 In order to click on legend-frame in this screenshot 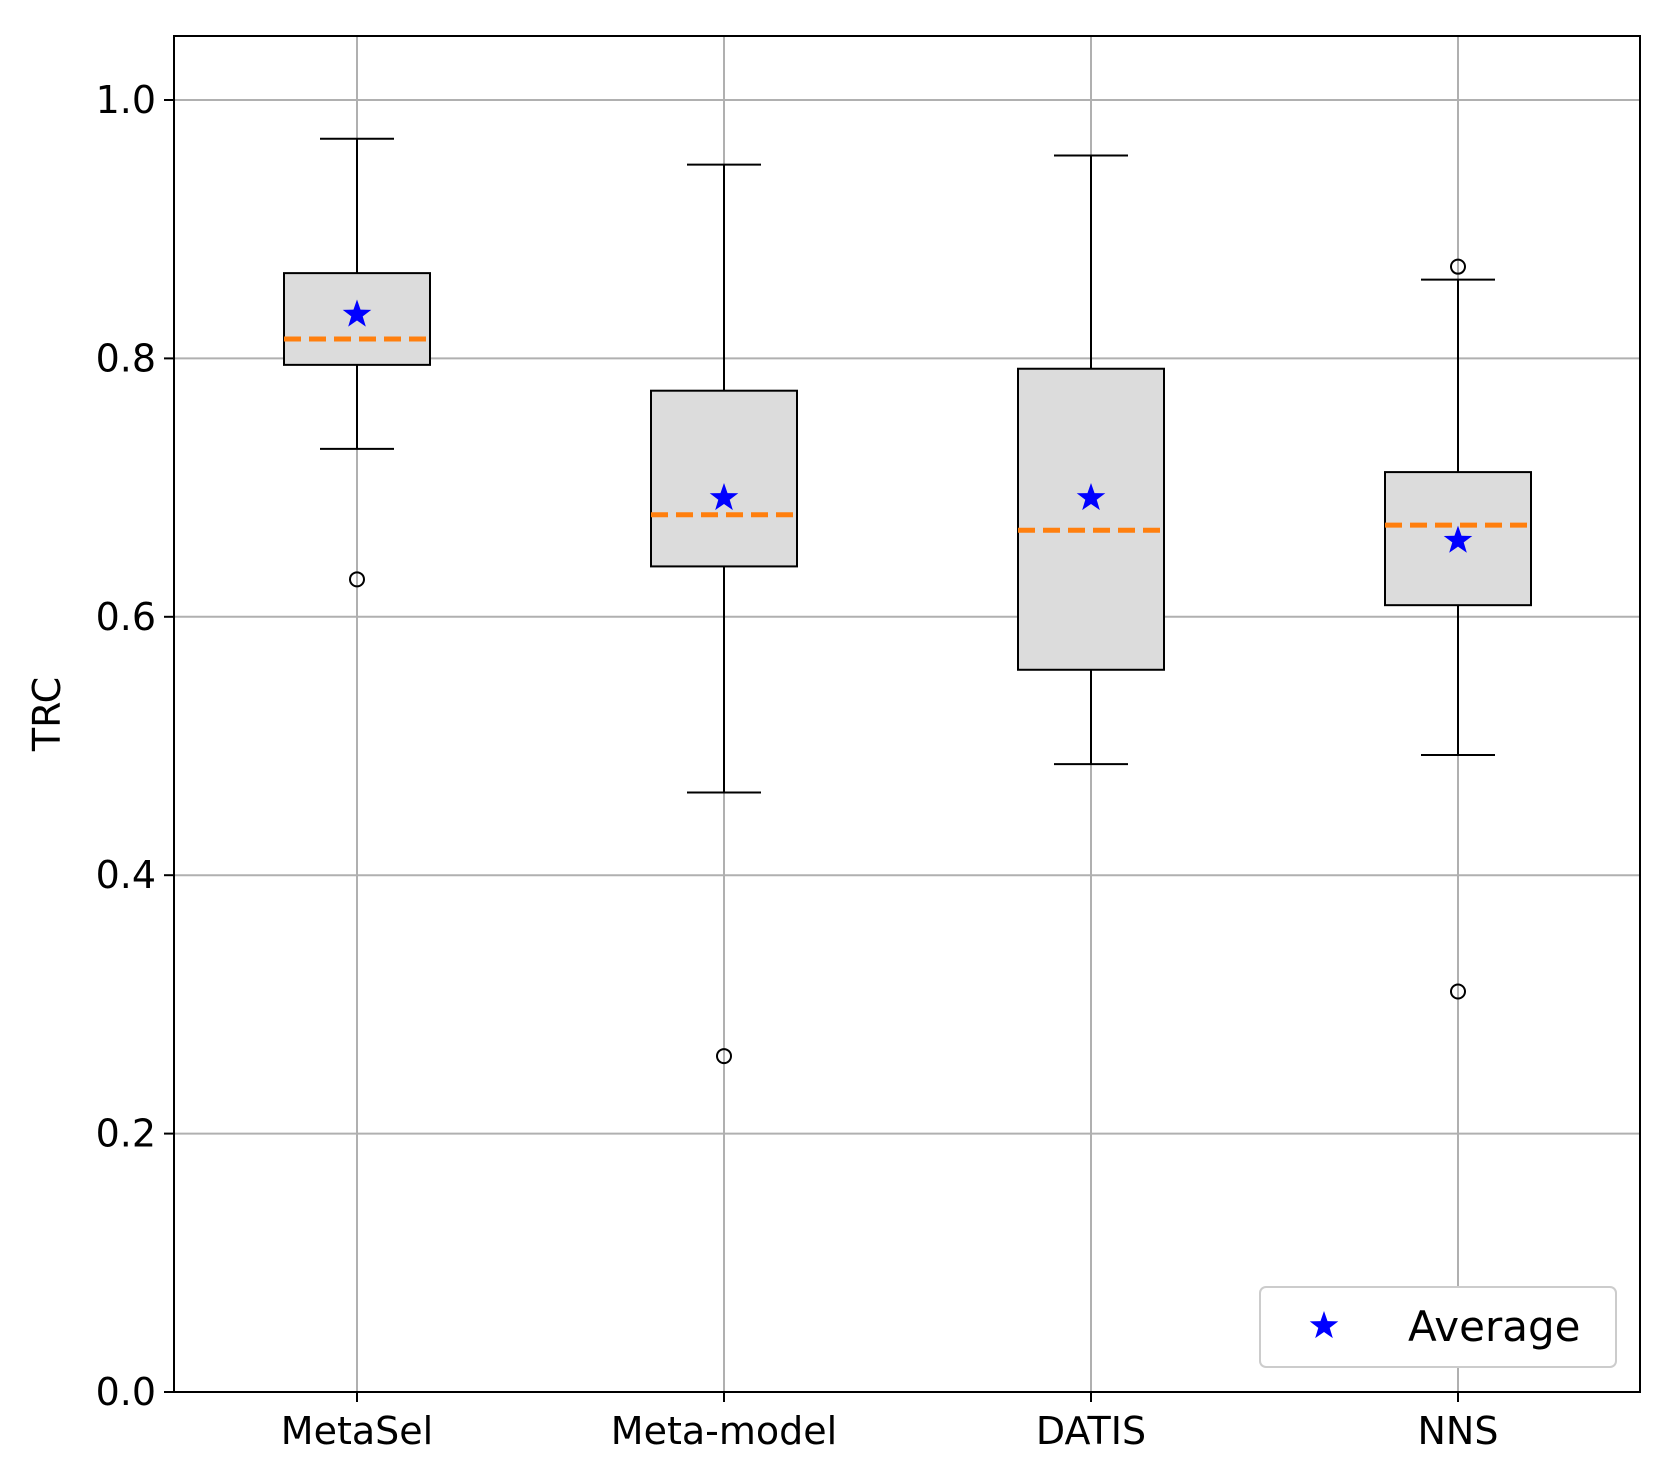, I will do `click(1438, 1327)`.